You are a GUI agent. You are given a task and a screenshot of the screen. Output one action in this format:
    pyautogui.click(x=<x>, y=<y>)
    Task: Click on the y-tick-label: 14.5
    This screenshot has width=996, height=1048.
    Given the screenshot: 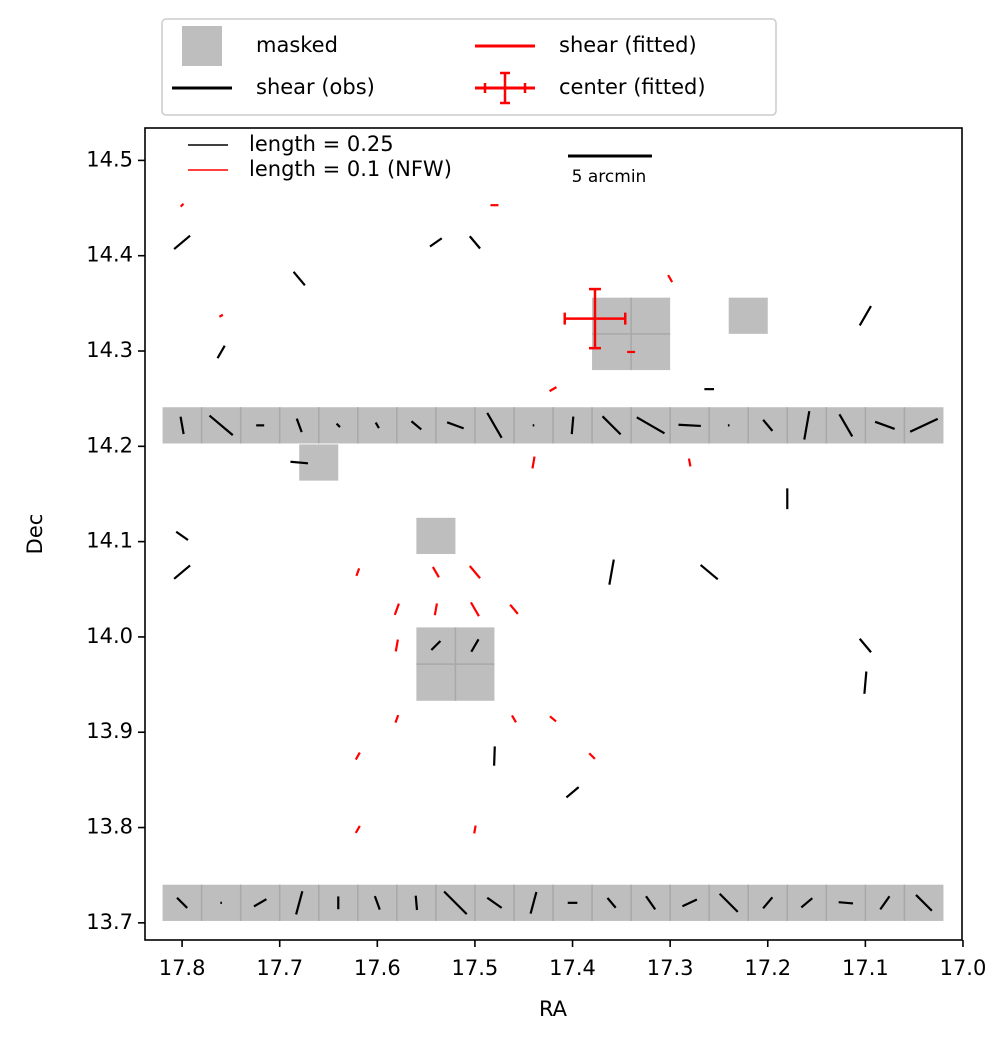 What is the action you would take?
    pyautogui.click(x=109, y=159)
    